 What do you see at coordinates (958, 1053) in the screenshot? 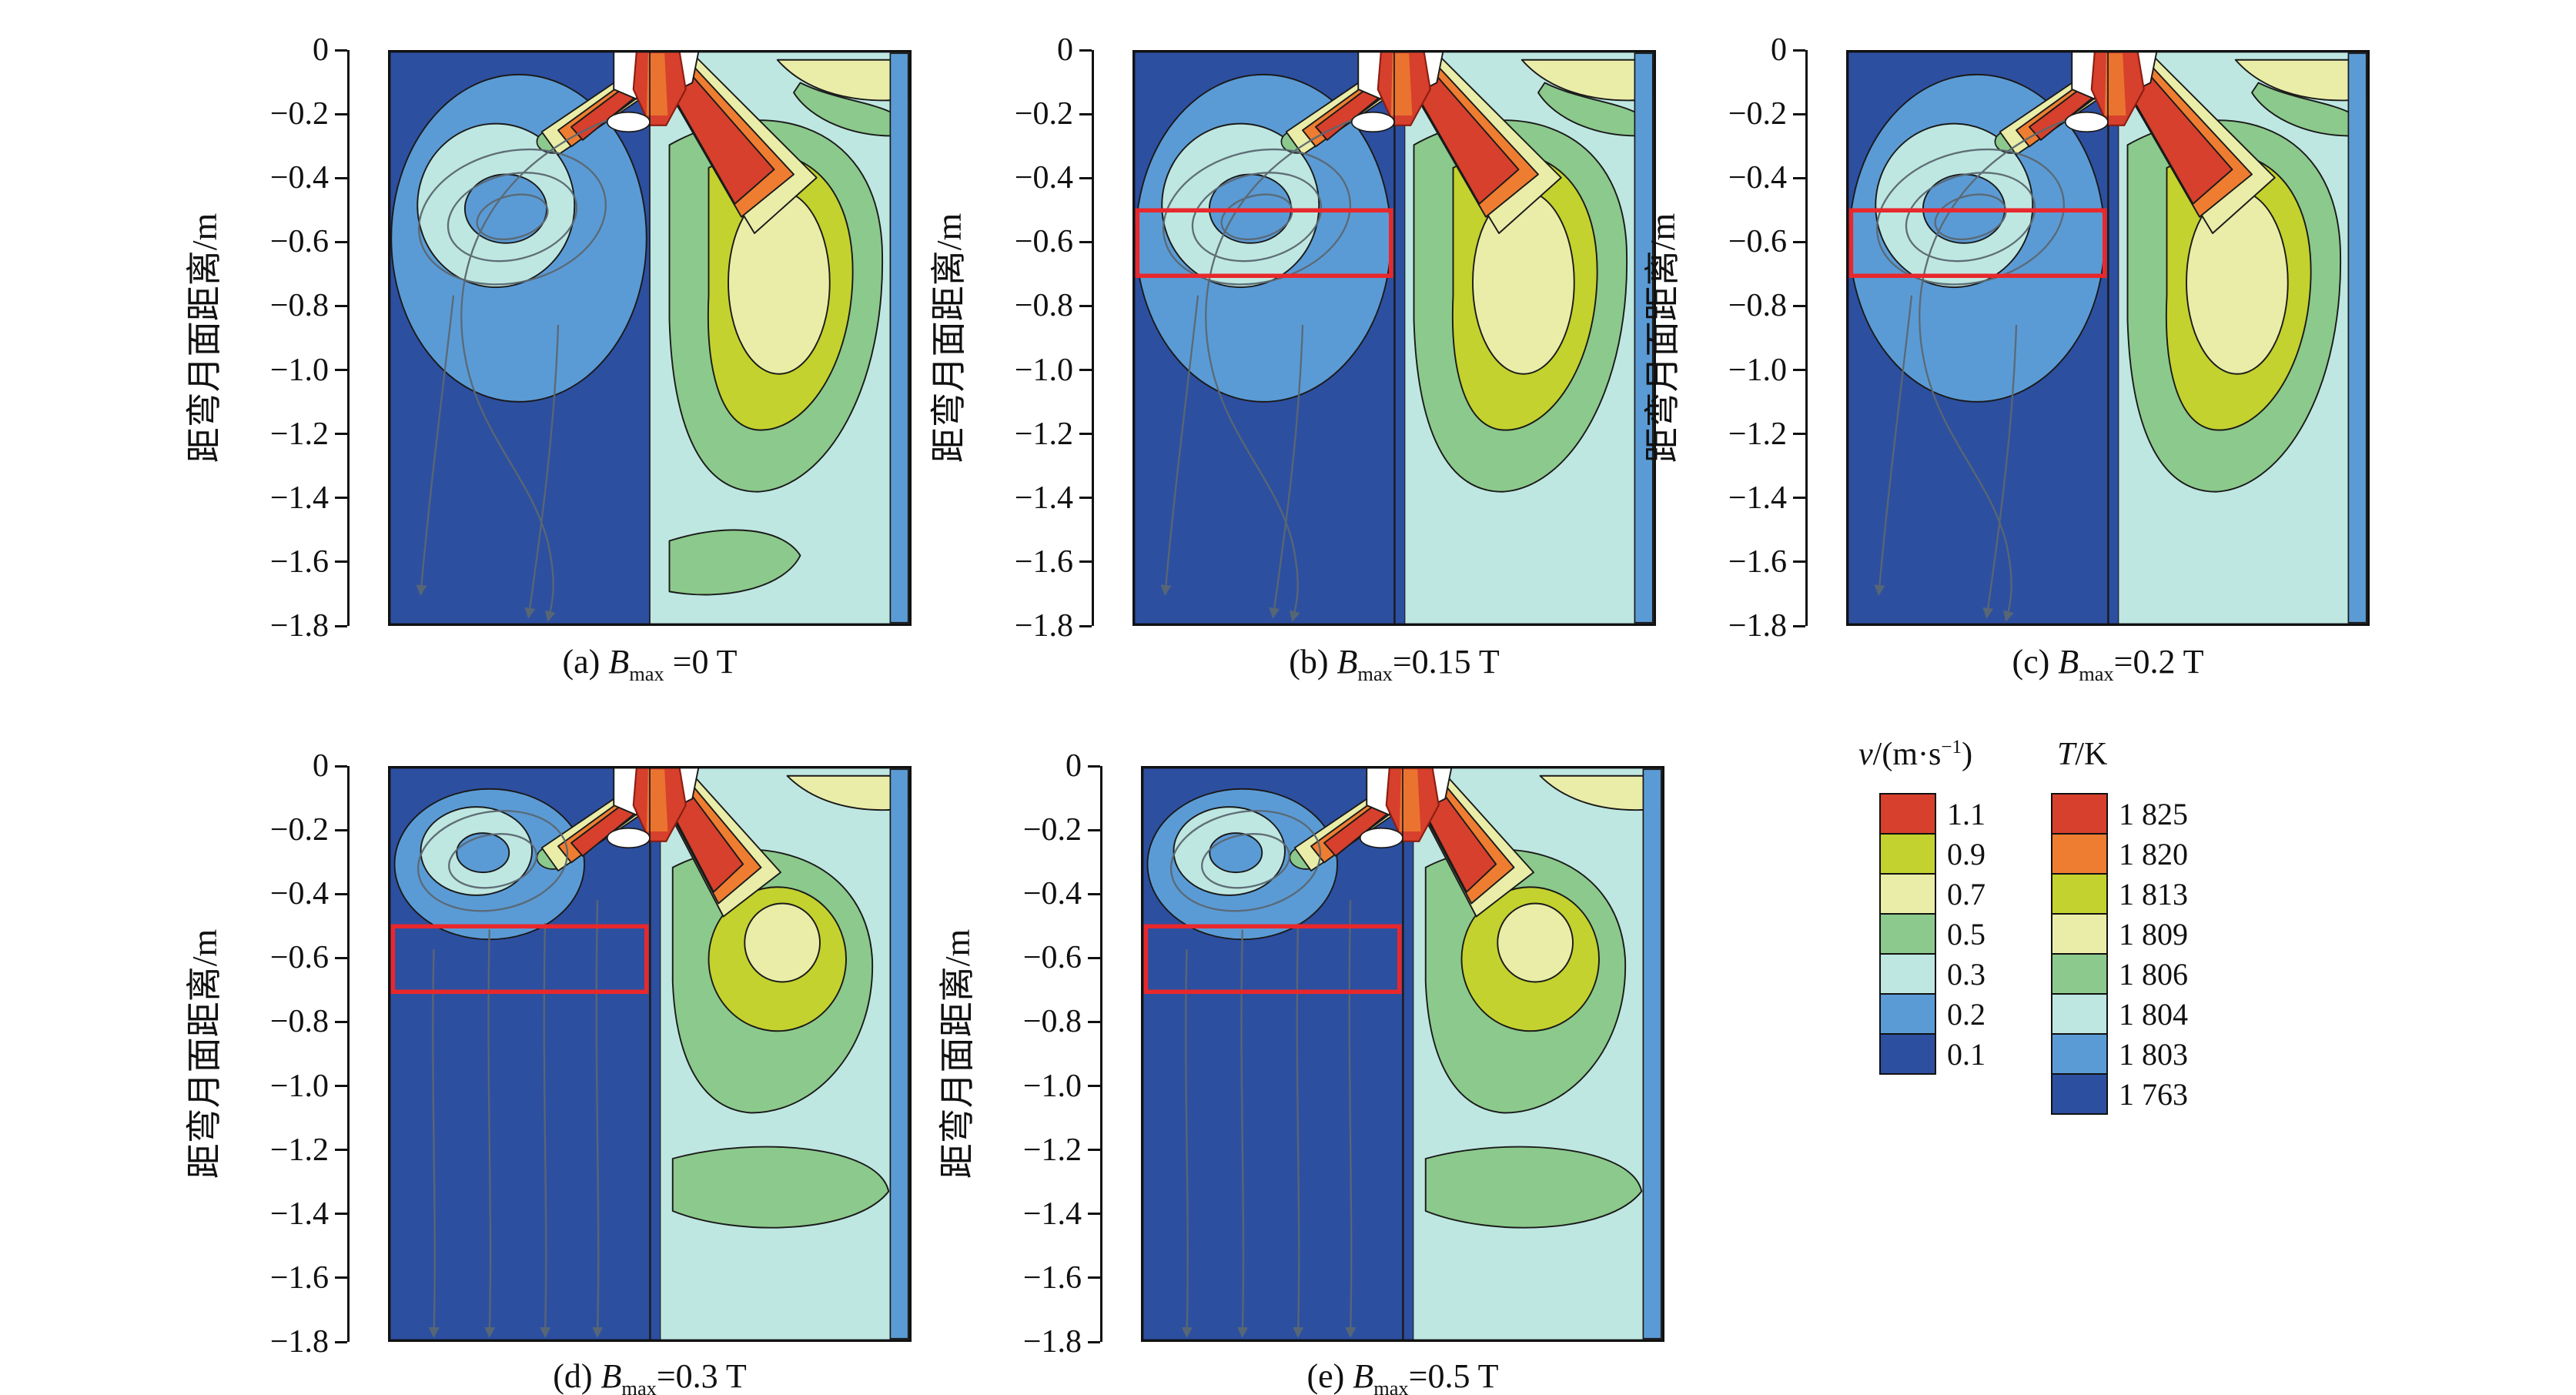
I see `panel-e-y-axis-title: 距弯月面距离/m` at bounding box center [958, 1053].